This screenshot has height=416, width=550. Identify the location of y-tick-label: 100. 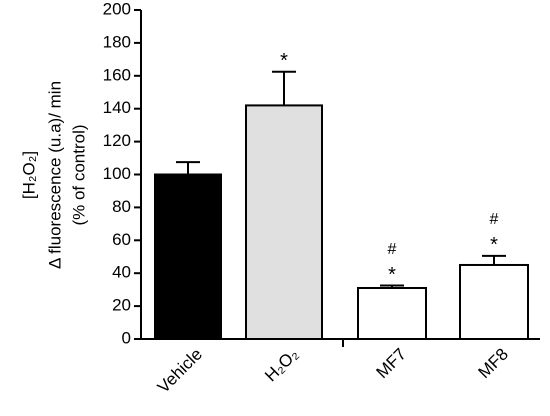
(117, 173).